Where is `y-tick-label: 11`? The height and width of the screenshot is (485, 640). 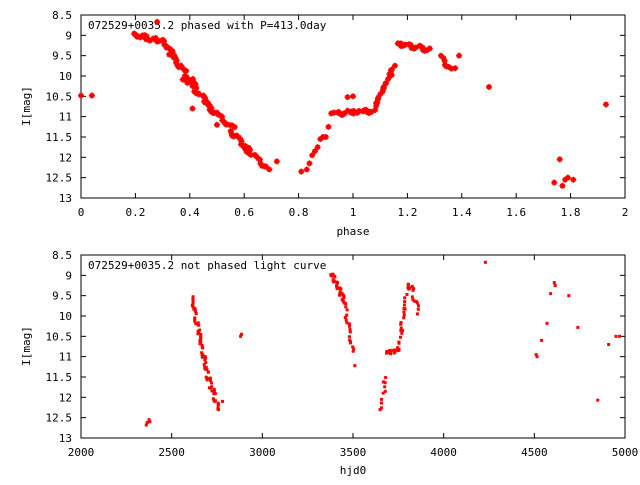 y-tick-label: 11 is located at coordinates (65, 357).